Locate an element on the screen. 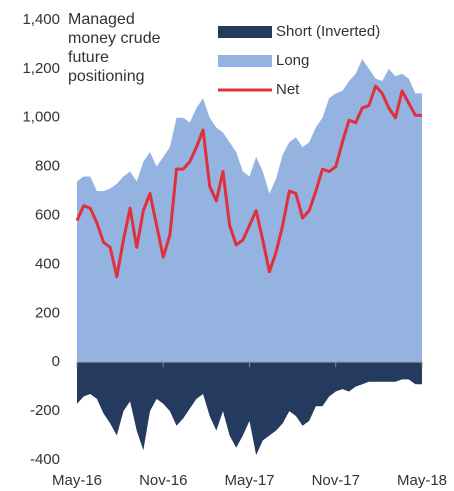  chart-title: Managed money crude future positioning is located at coordinates (114, 48).